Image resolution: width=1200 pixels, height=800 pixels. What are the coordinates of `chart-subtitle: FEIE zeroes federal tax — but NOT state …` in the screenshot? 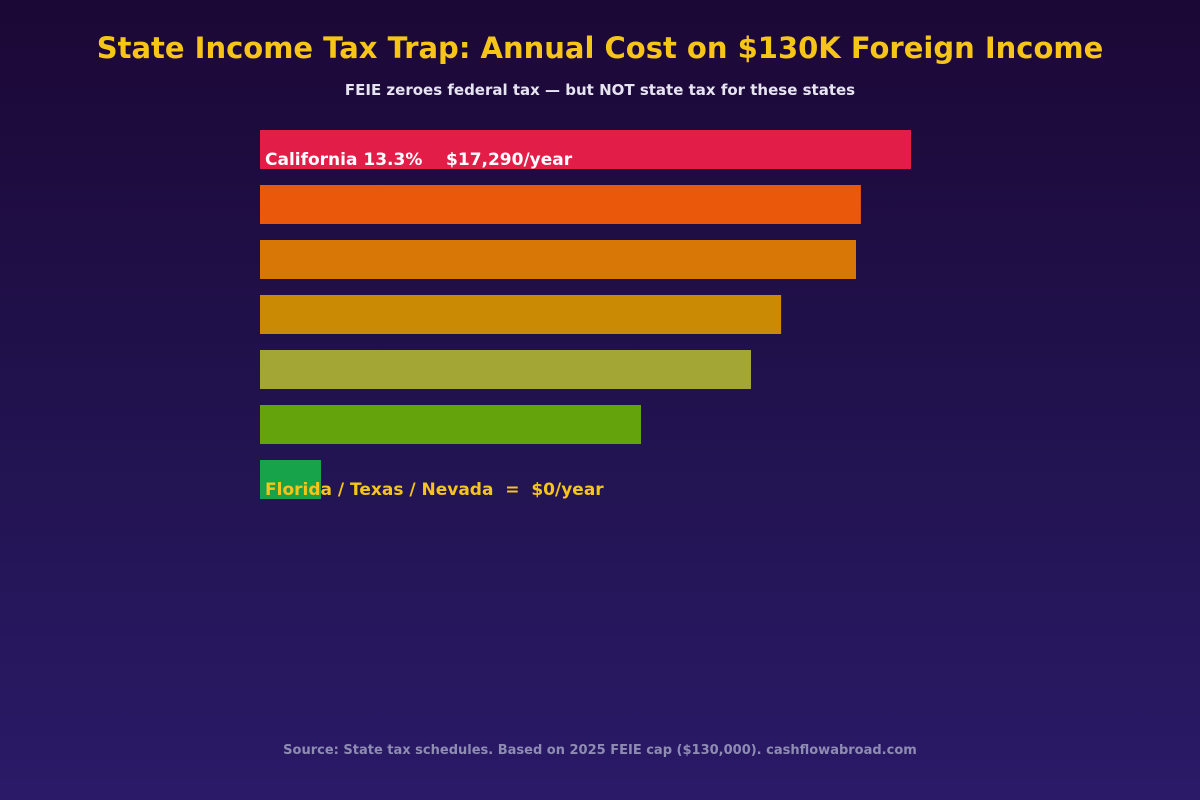 It's located at (600, 90).